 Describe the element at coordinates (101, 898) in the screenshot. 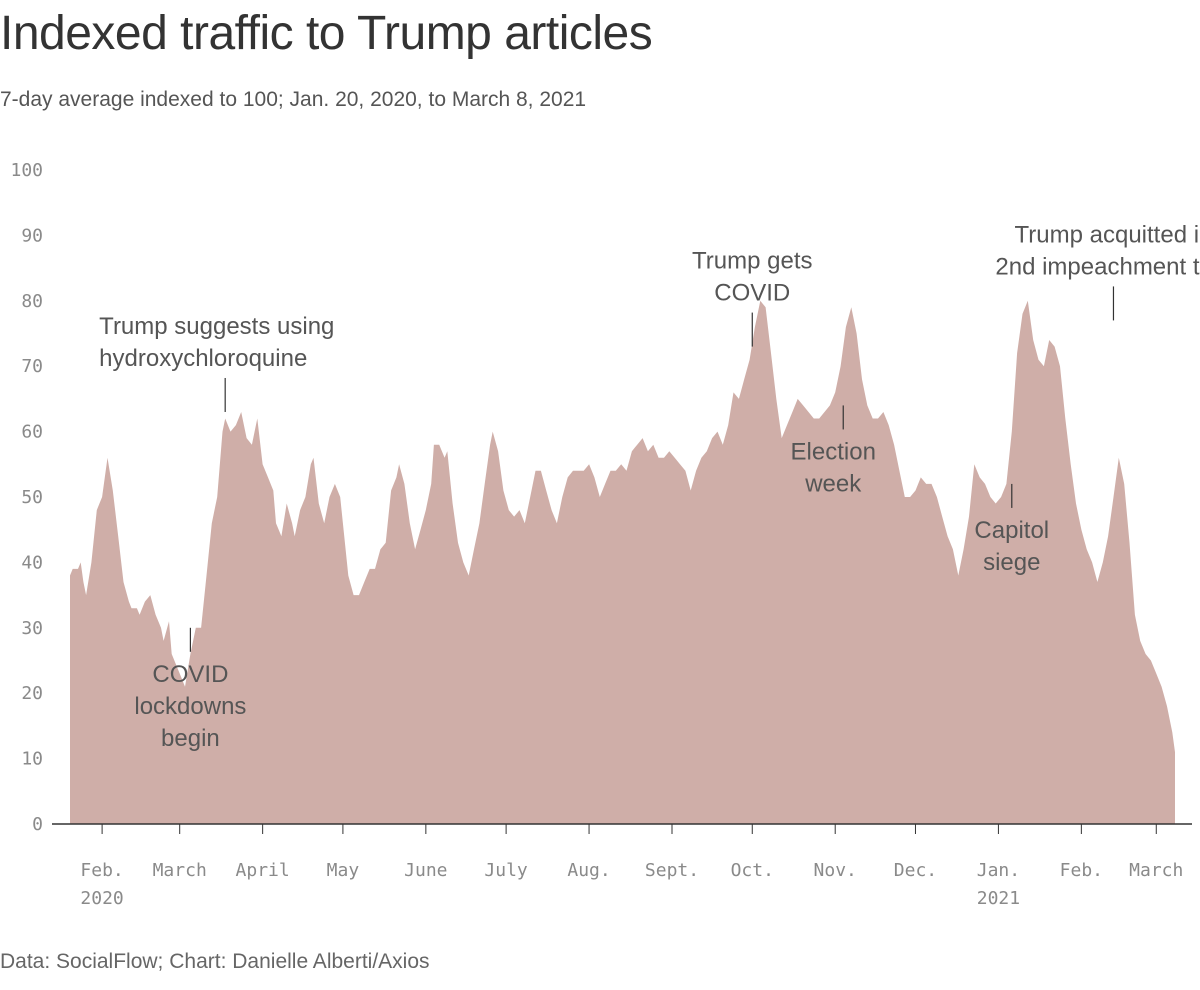

I see `x-tick-sublabel: 2020` at that location.